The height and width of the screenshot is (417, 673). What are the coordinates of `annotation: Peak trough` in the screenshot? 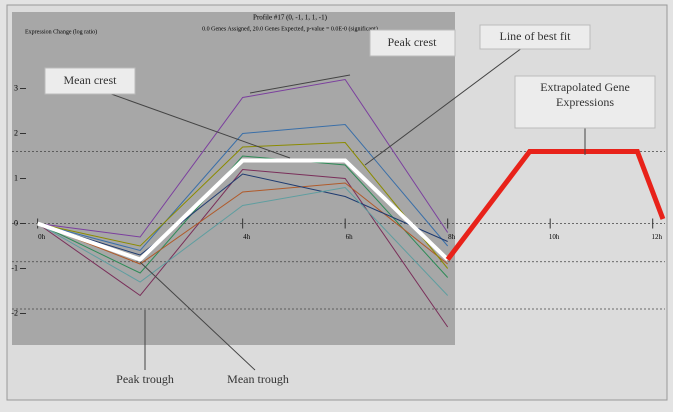 It's located at (145, 379).